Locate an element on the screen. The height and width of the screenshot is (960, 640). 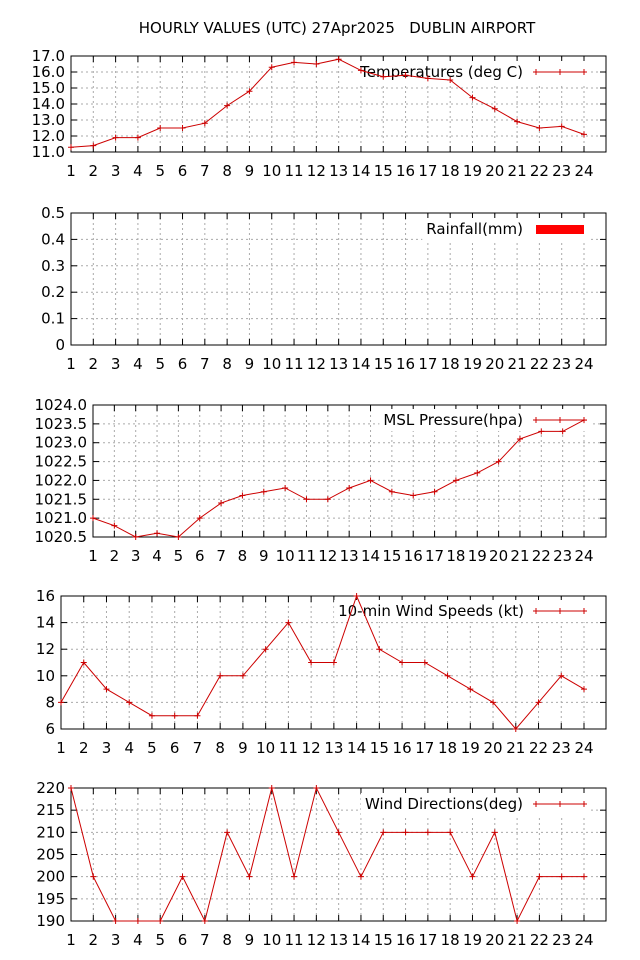
x-tick-label: 9 is located at coordinates (243, 748).